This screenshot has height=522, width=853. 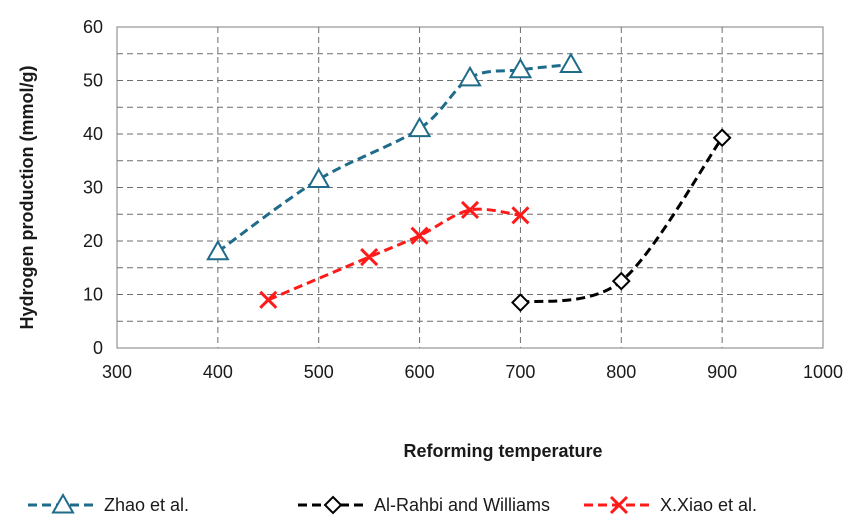 What do you see at coordinates (93, 81) in the screenshot?
I see `y-tick-label: 50` at bounding box center [93, 81].